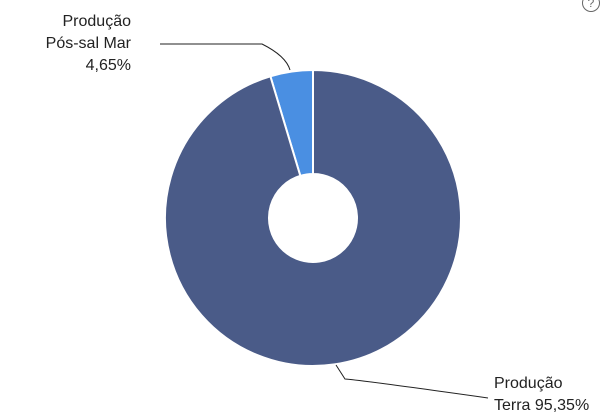  I want to click on slice-label-line: Terra 95,35%, so click(541, 405).